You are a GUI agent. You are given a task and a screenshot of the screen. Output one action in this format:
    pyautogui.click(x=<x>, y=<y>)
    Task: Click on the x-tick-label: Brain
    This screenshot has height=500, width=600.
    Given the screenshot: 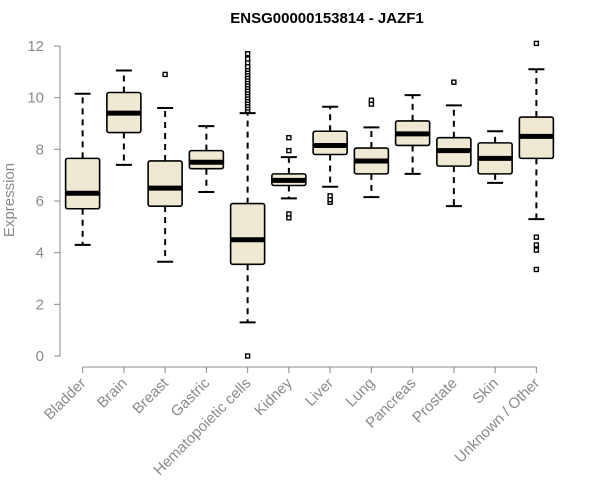 What is the action you would take?
    pyautogui.click(x=112, y=393)
    